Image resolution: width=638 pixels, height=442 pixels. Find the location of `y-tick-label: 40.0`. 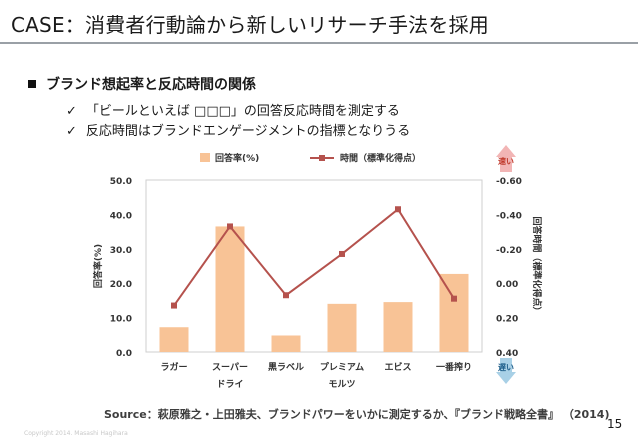

y-tick-label: 40.0 is located at coordinates (121, 216).